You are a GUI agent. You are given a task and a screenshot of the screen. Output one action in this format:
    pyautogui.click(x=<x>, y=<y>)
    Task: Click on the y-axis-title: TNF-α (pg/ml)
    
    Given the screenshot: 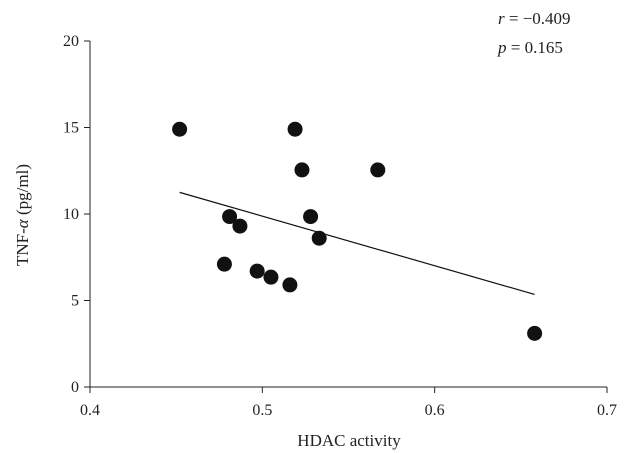 What is the action you would take?
    pyautogui.click(x=22, y=215)
    